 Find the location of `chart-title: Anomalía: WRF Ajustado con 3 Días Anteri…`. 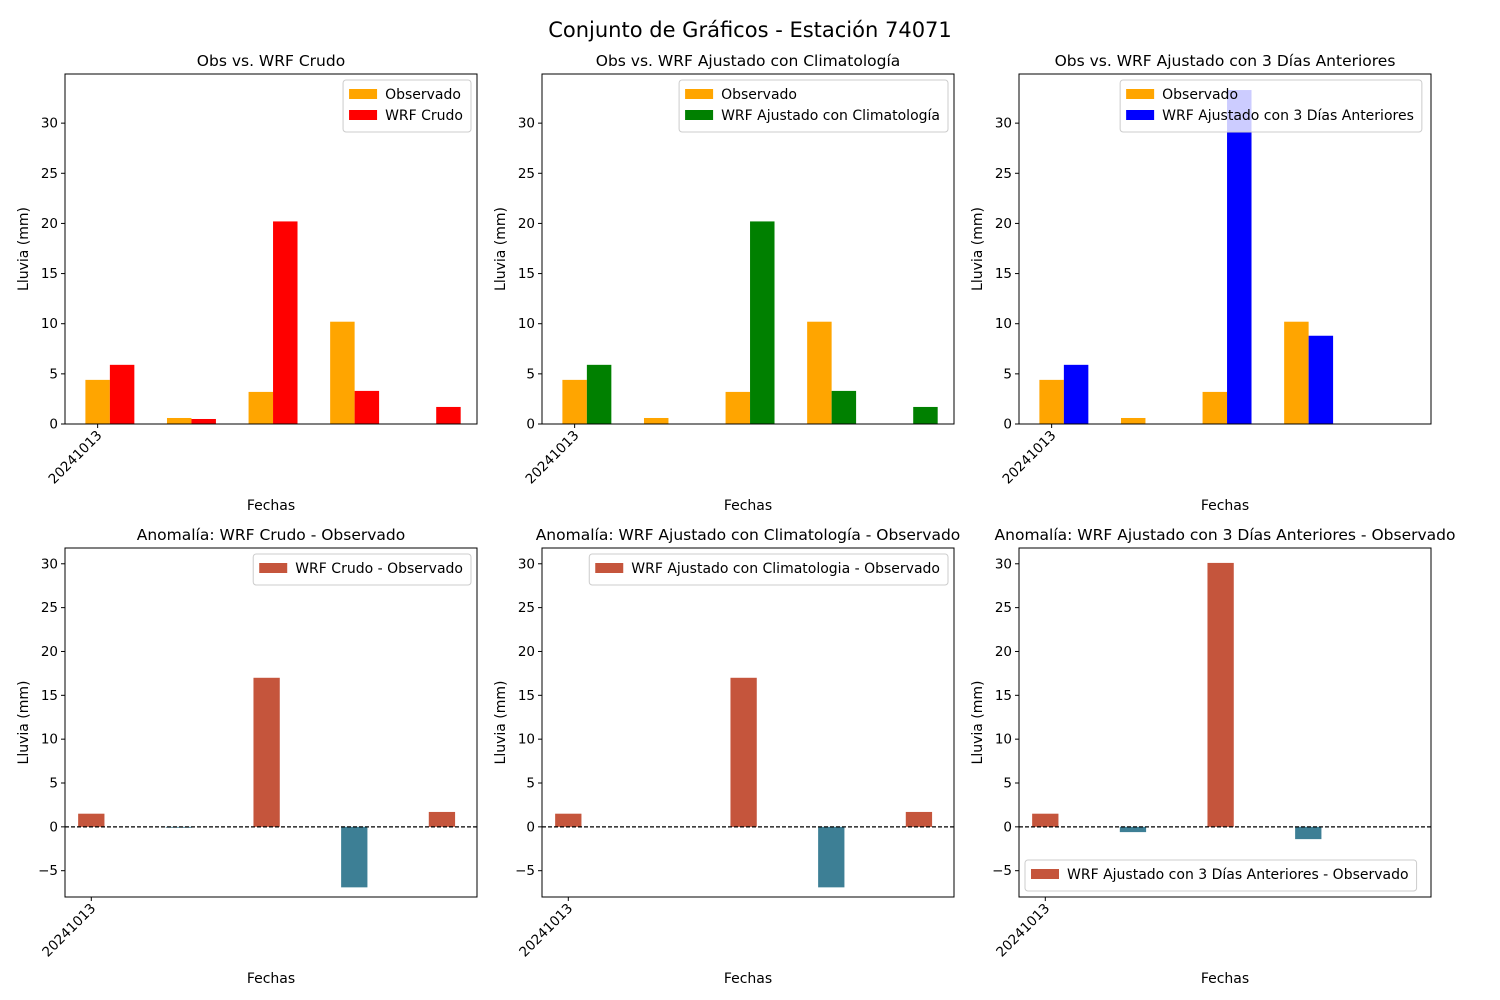

chart-title: Anomalía: WRF Ajustado con 3 Días Anteri… is located at coordinates (1225, 535).